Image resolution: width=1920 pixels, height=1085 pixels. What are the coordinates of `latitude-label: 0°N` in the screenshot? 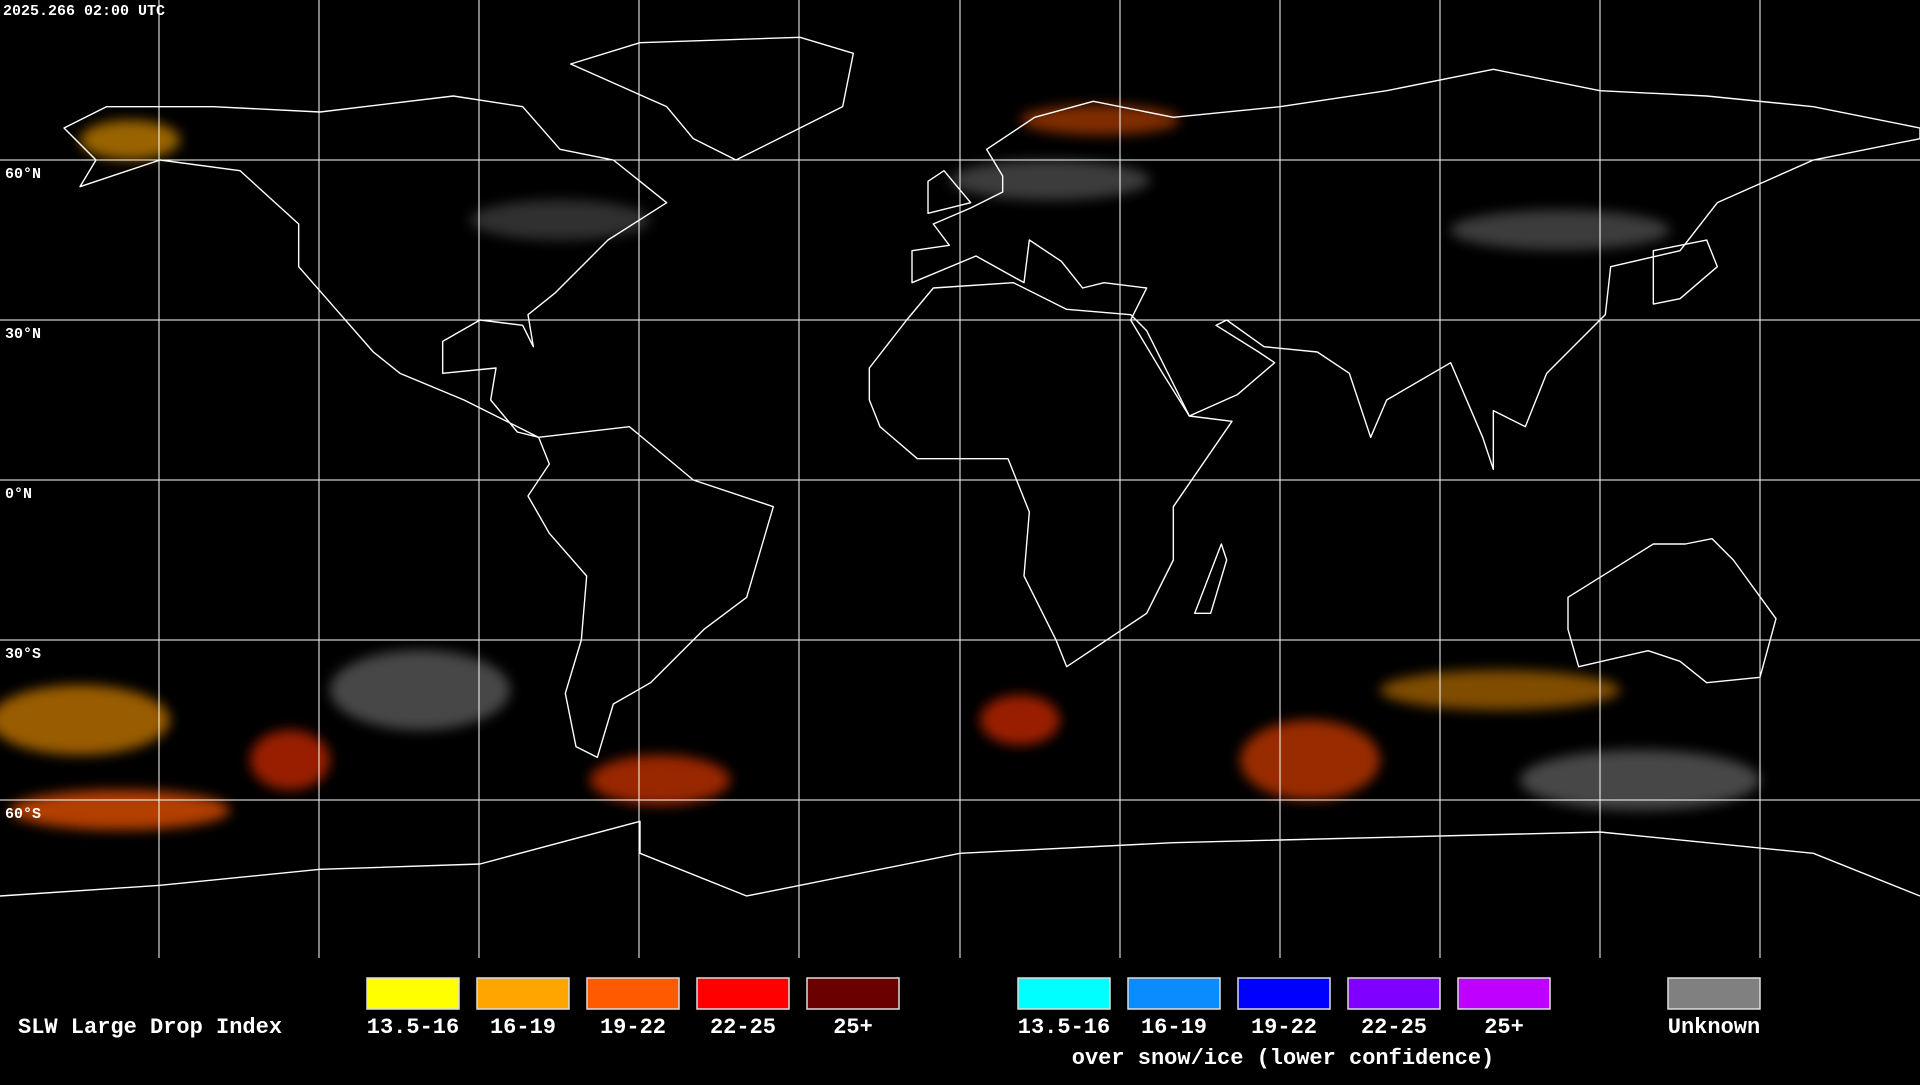 It's located at (18, 494).